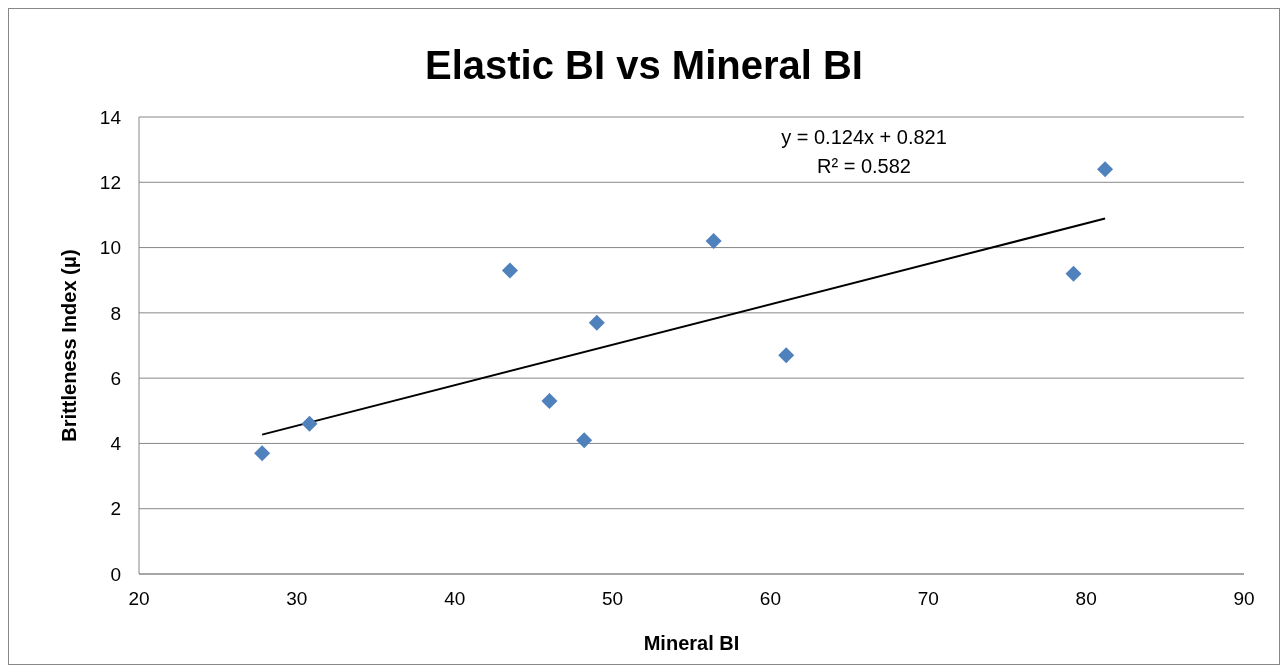 The width and height of the screenshot is (1288, 672). I want to click on y-tick-label: 8, so click(115, 313).